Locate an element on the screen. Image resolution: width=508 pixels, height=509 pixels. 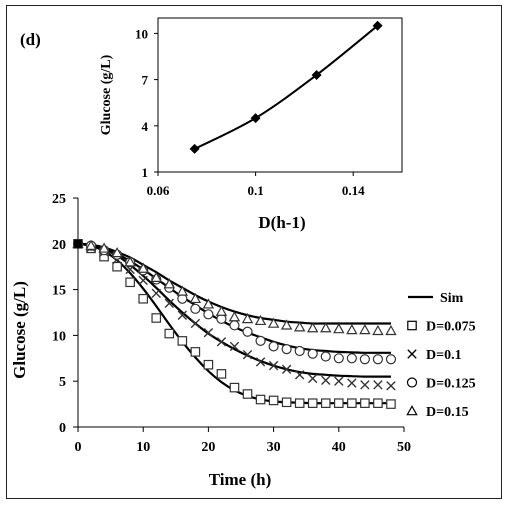
main-y-axis-title: Glucose (g/L) is located at coordinates (19, 330).